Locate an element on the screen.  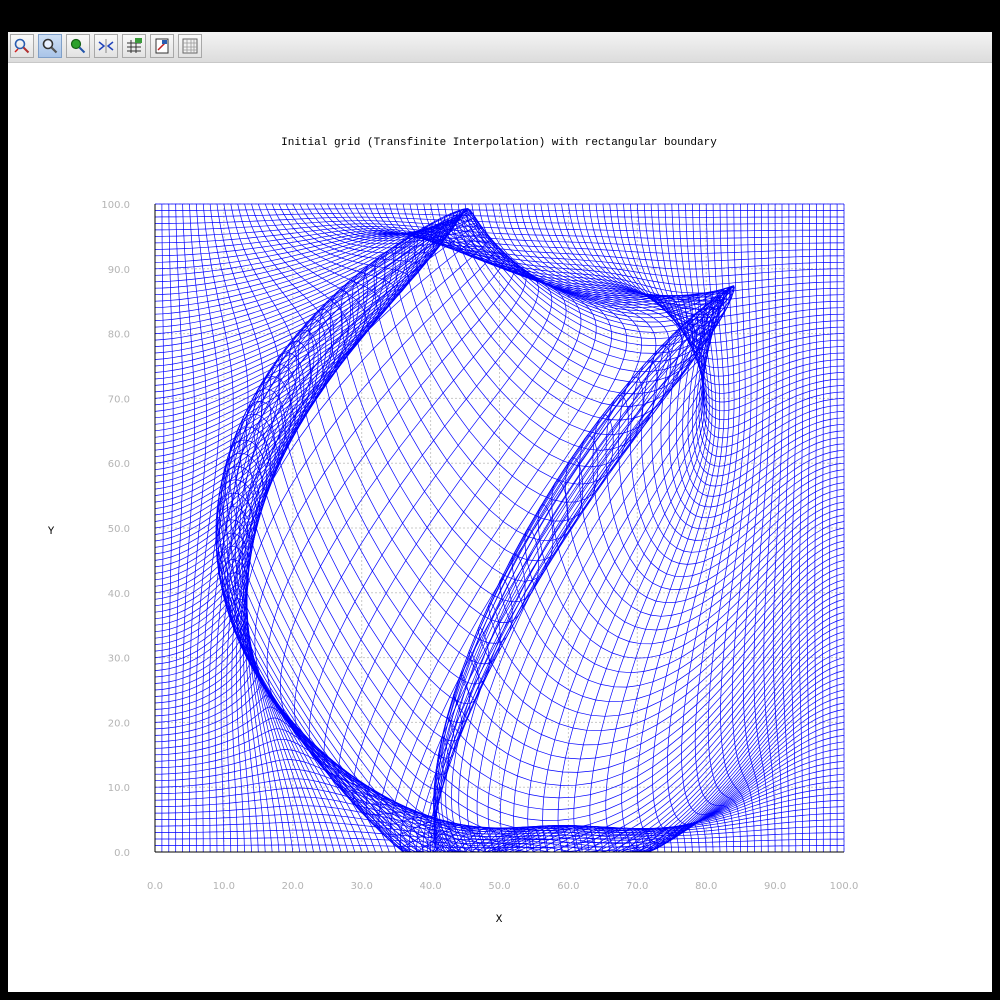
y-tick-label: 20.0 is located at coordinates (119, 723).